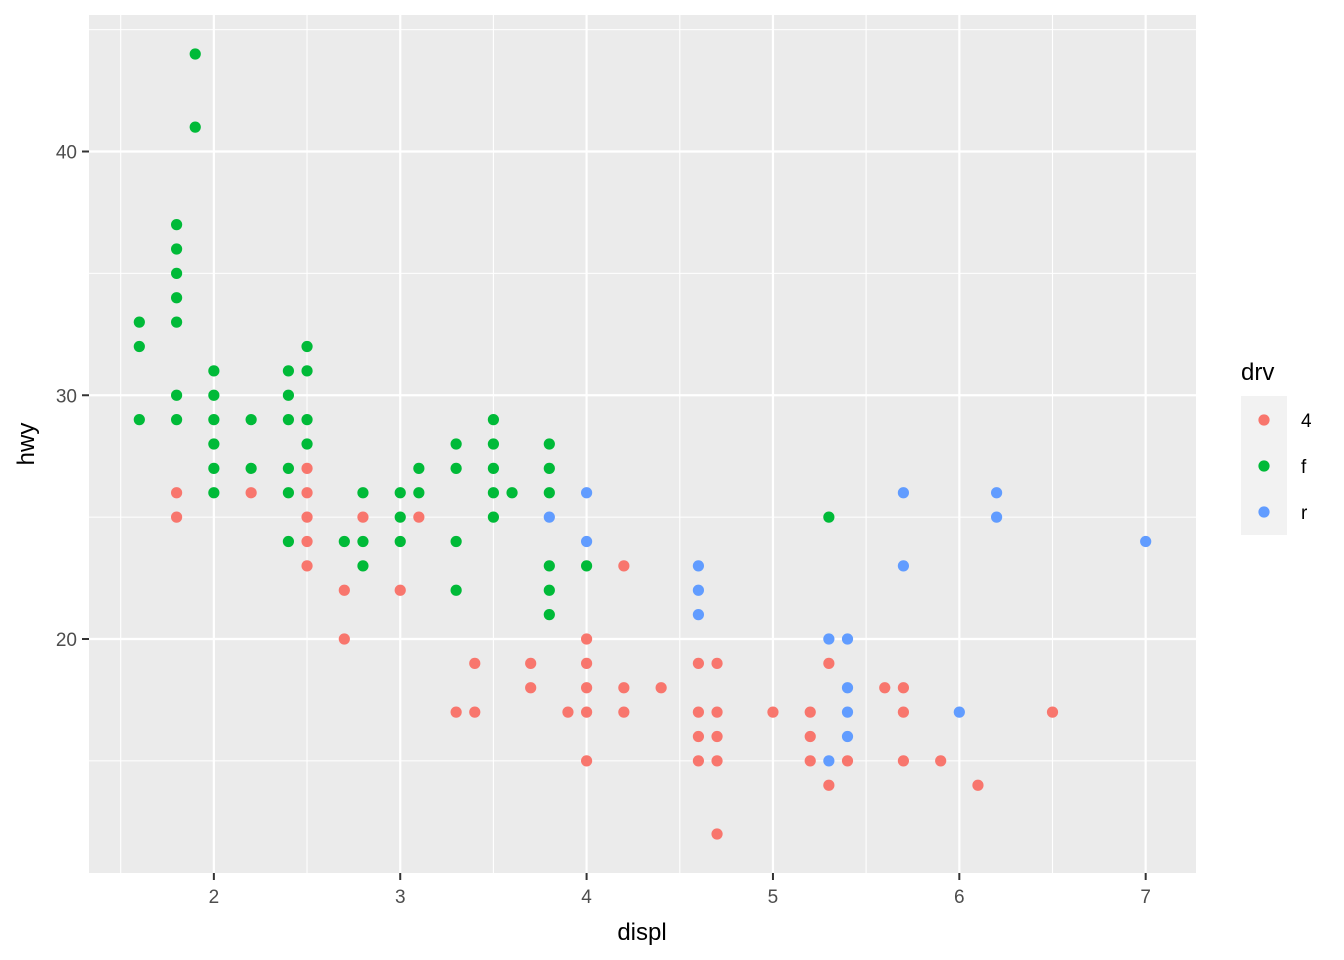  What do you see at coordinates (400, 897) in the screenshot?
I see `x-tick-label: 3` at bounding box center [400, 897].